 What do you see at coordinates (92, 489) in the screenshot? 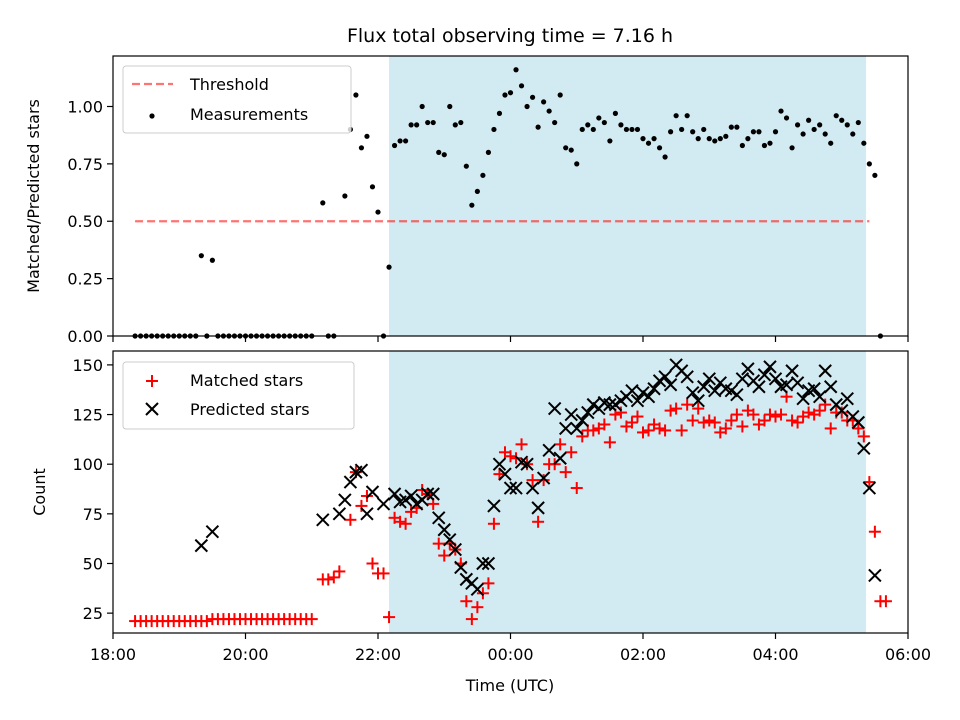
I see `bottom-y-ticks: 25 50 75 100 125 150` at bounding box center [92, 489].